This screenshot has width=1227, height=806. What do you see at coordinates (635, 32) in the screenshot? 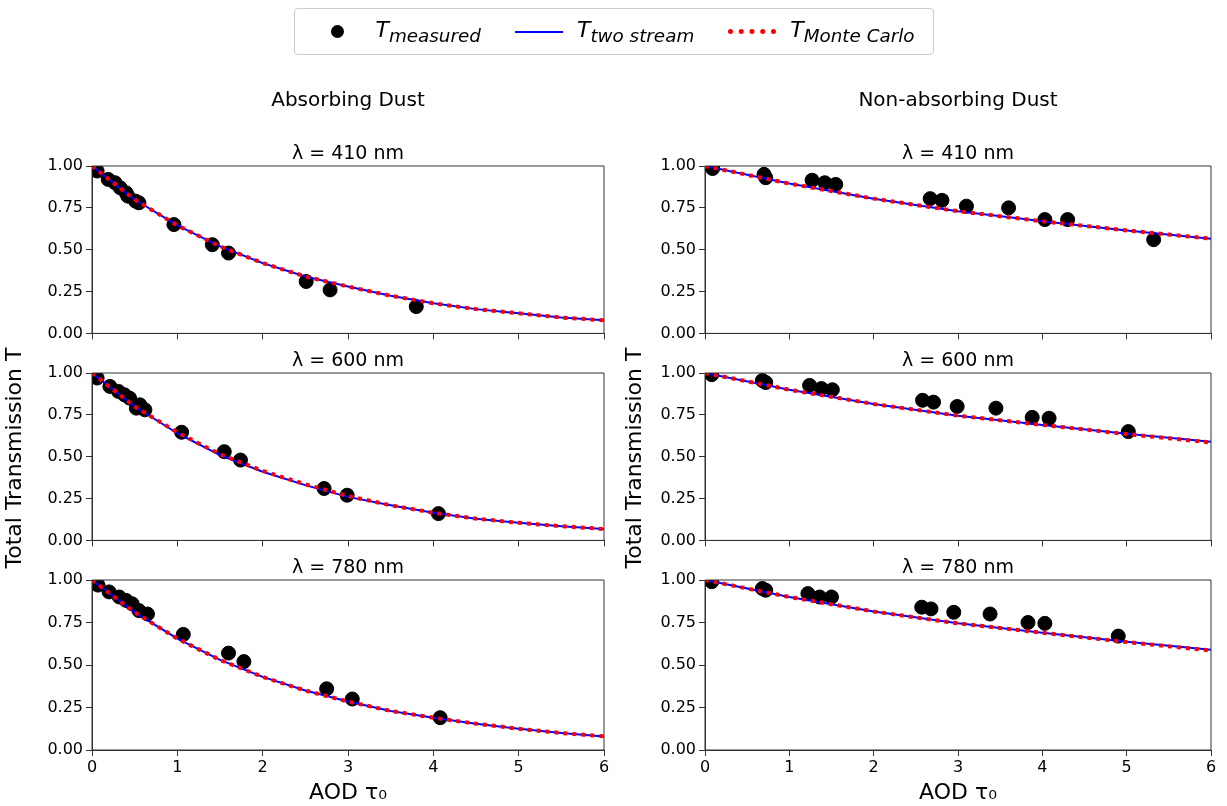
I see `legend-label: T$_{two stream}$` at bounding box center [635, 32].